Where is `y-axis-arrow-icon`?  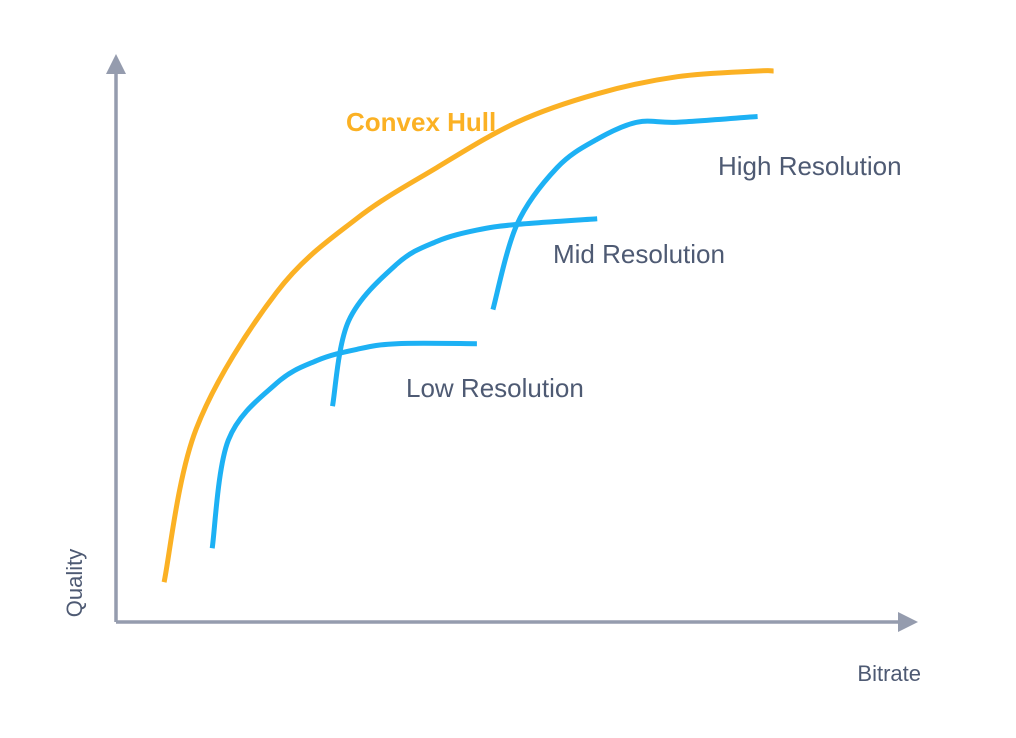
y-axis-arrow-icon is located at coordinates (116, 64).